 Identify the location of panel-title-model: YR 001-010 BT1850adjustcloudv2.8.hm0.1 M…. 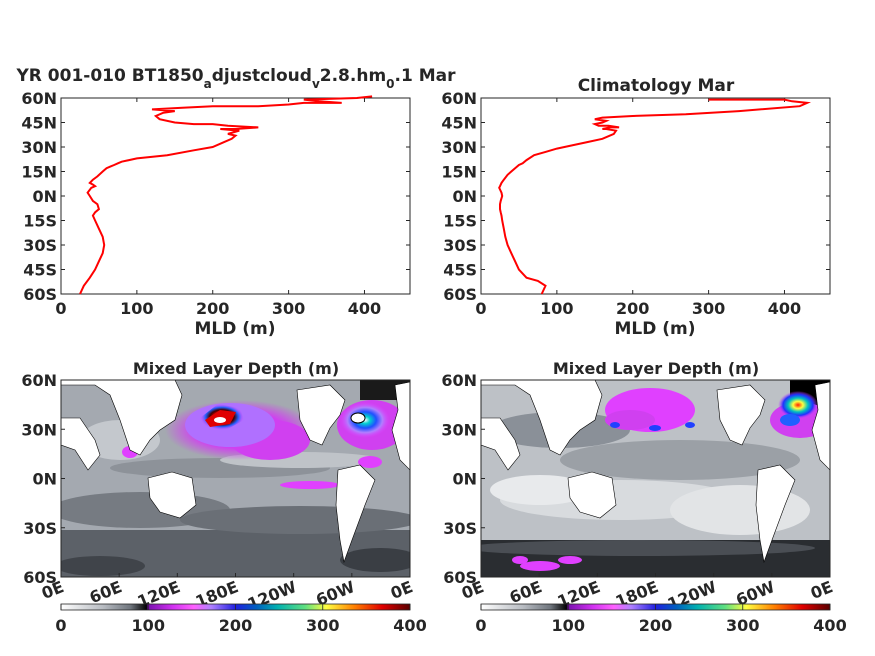
(235, 78).